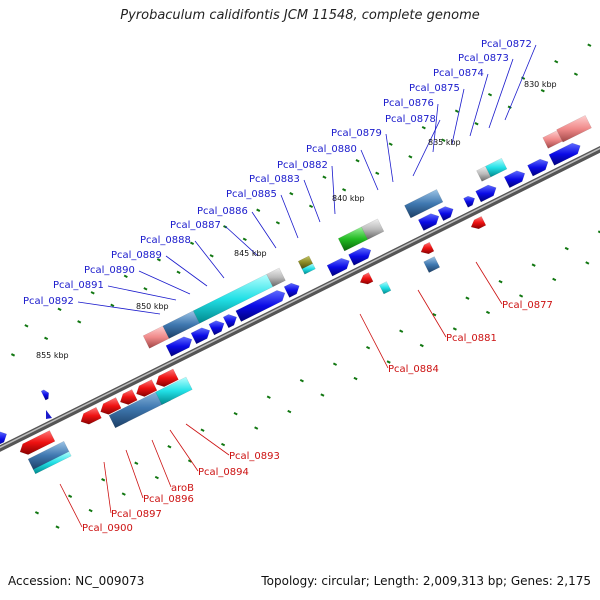  I want to click on gene-label: Pcal_0883, so click(274, 179).